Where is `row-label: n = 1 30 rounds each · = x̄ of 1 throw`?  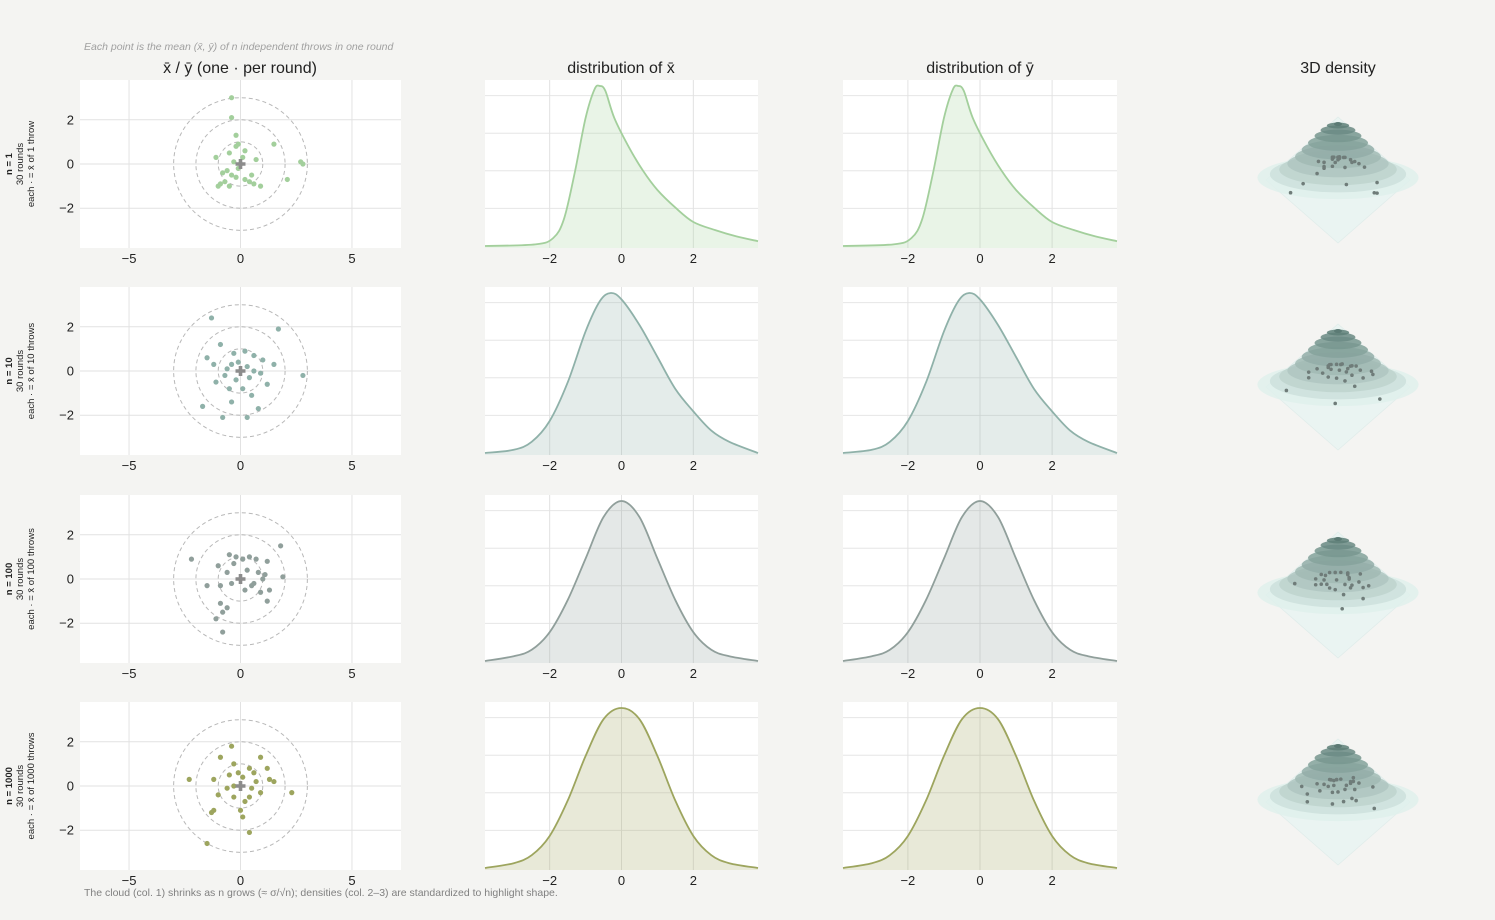
row-label: n = 1 30 rounds each · = x̄ of 1 throw is located at coordinates (20, 164).